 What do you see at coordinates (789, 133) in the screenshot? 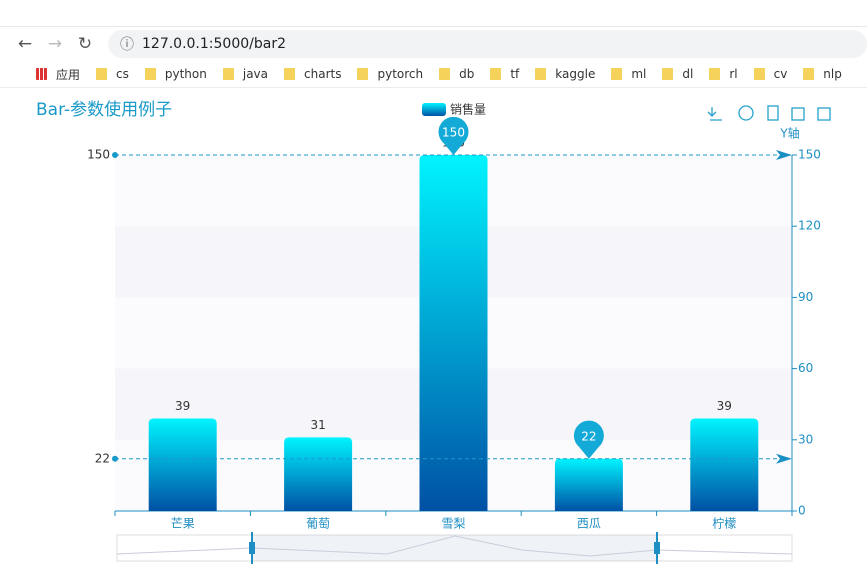
I see `y-axis-label: Y轴` at bounding box center [789, 133].